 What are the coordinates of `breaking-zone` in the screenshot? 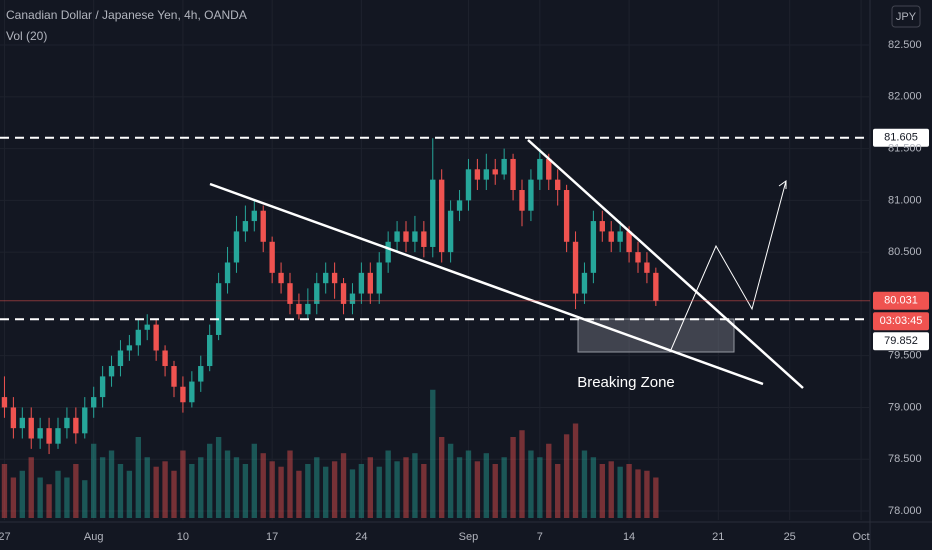 It's located at (656, 335).